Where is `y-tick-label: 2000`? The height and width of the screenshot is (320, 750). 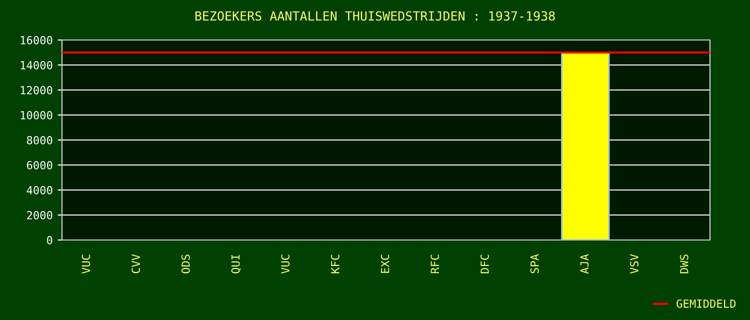
y-tick-label: 2000 is located at coordinates (39, 215).